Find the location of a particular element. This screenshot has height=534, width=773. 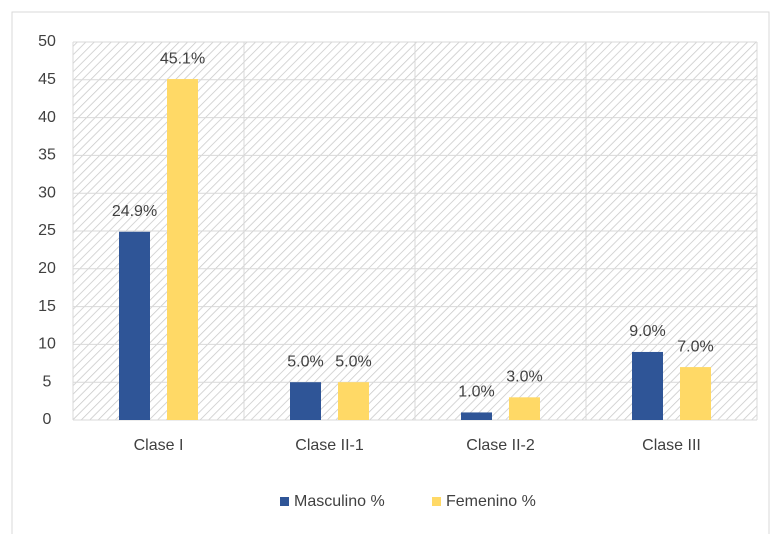

x-tick-label: Clase III is located at coordinates (671, 445).